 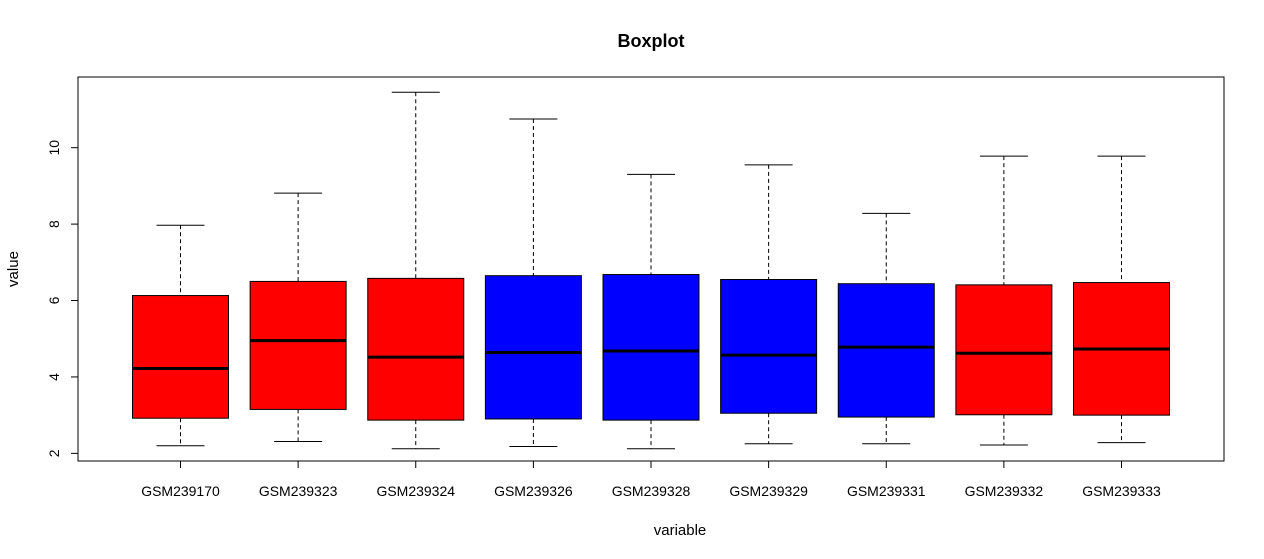 I want to click on y-tick-label: 8, so click(x=54, y=224).